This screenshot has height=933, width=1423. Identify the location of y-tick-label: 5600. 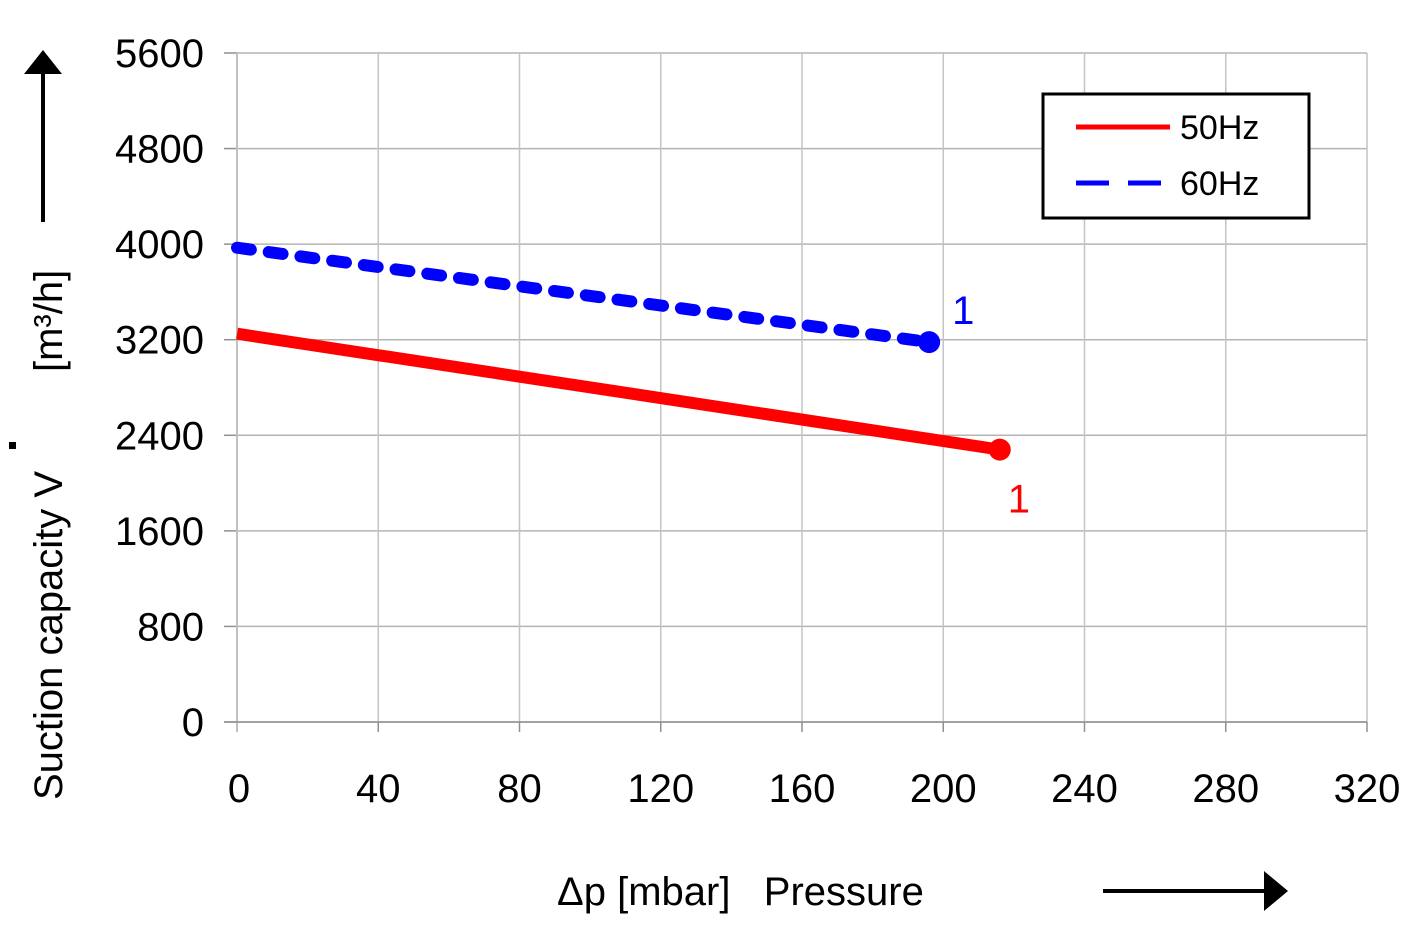
(159, 54).